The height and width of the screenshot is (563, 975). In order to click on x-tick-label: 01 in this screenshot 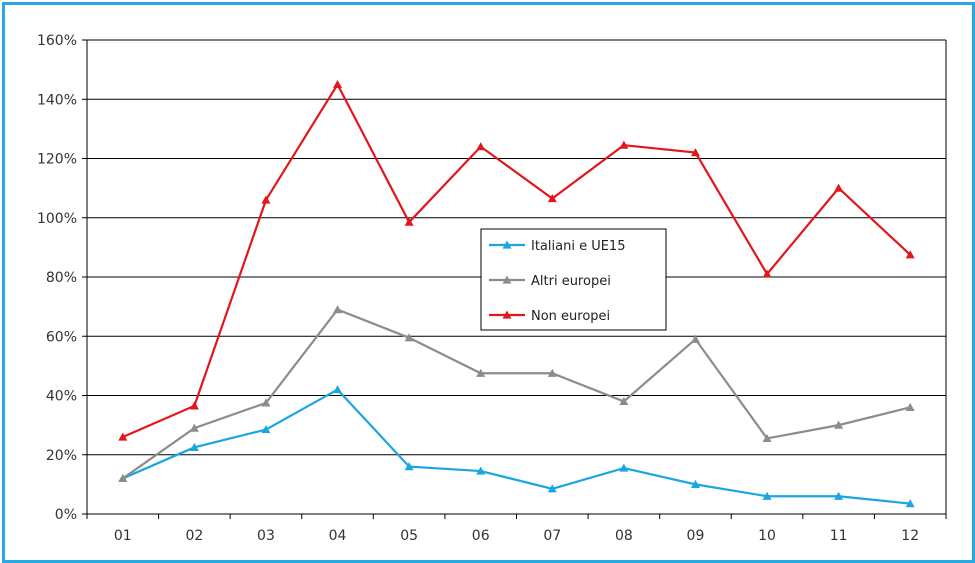, I will do `click(123, 536)`.